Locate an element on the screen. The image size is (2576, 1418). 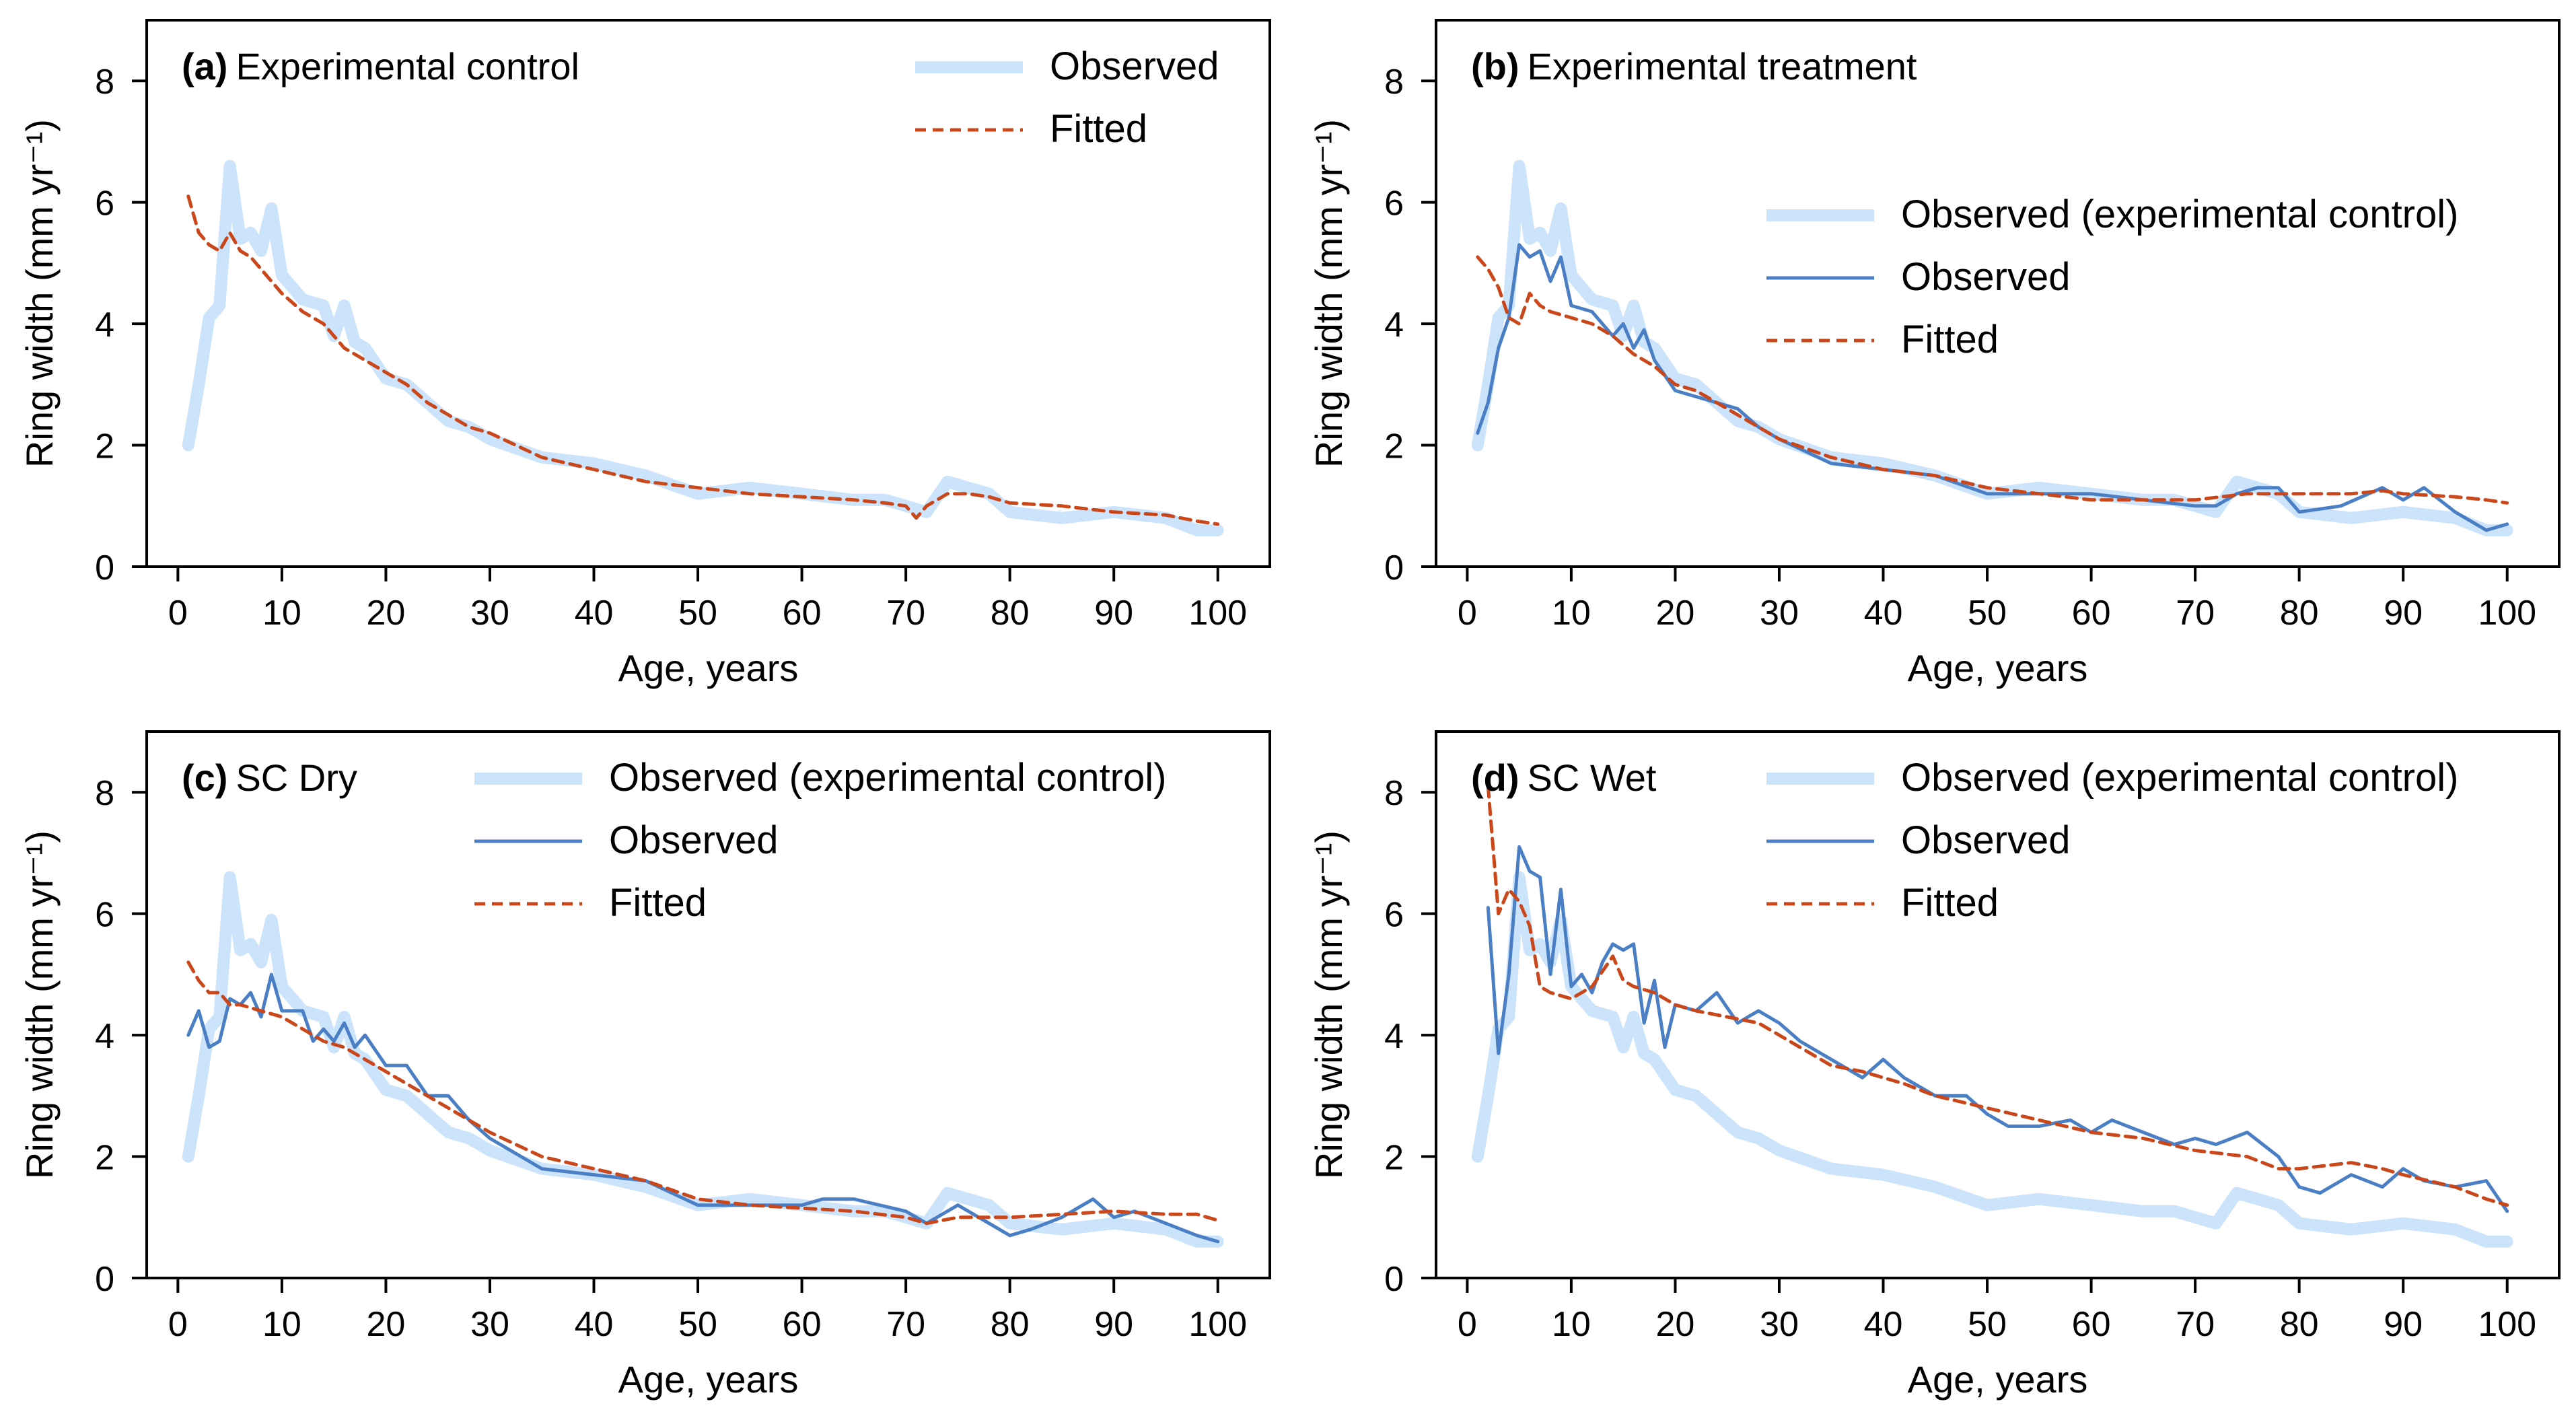
panel-title: (a) Experimental control is located at coordinates (380, 66).